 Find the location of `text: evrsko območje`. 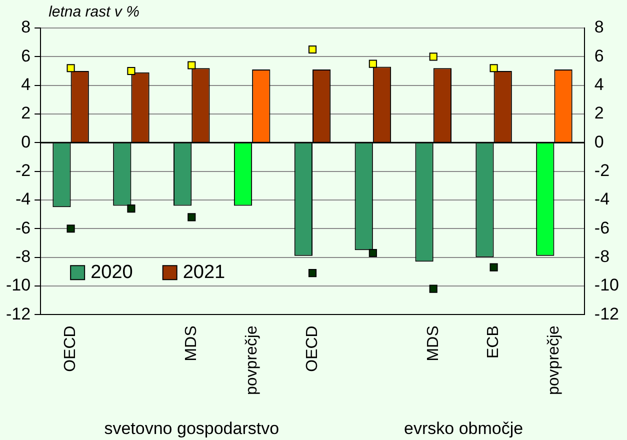

text: evrsko območje is located at coordinates (464, 428).